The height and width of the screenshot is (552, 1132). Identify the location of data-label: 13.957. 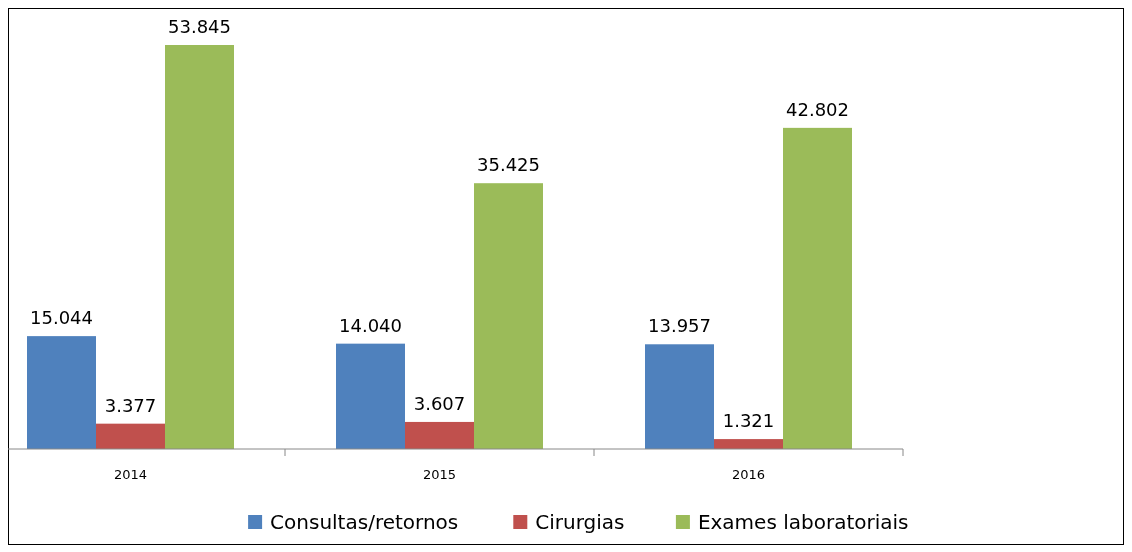
(679, 326).